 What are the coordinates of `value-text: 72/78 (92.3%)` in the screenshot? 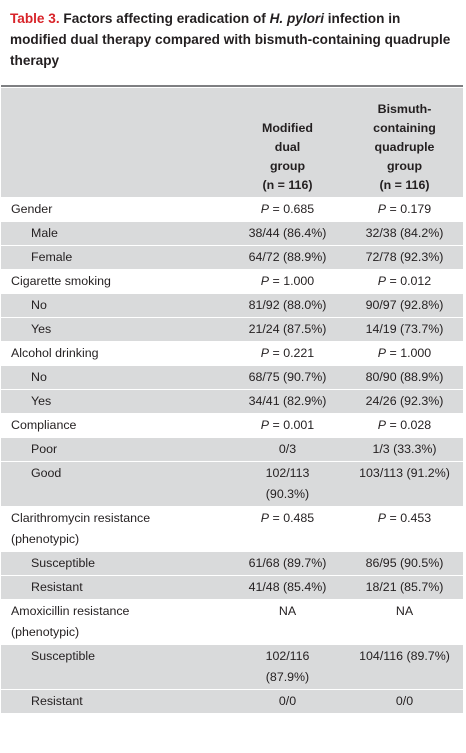 It's located at (404, 257).